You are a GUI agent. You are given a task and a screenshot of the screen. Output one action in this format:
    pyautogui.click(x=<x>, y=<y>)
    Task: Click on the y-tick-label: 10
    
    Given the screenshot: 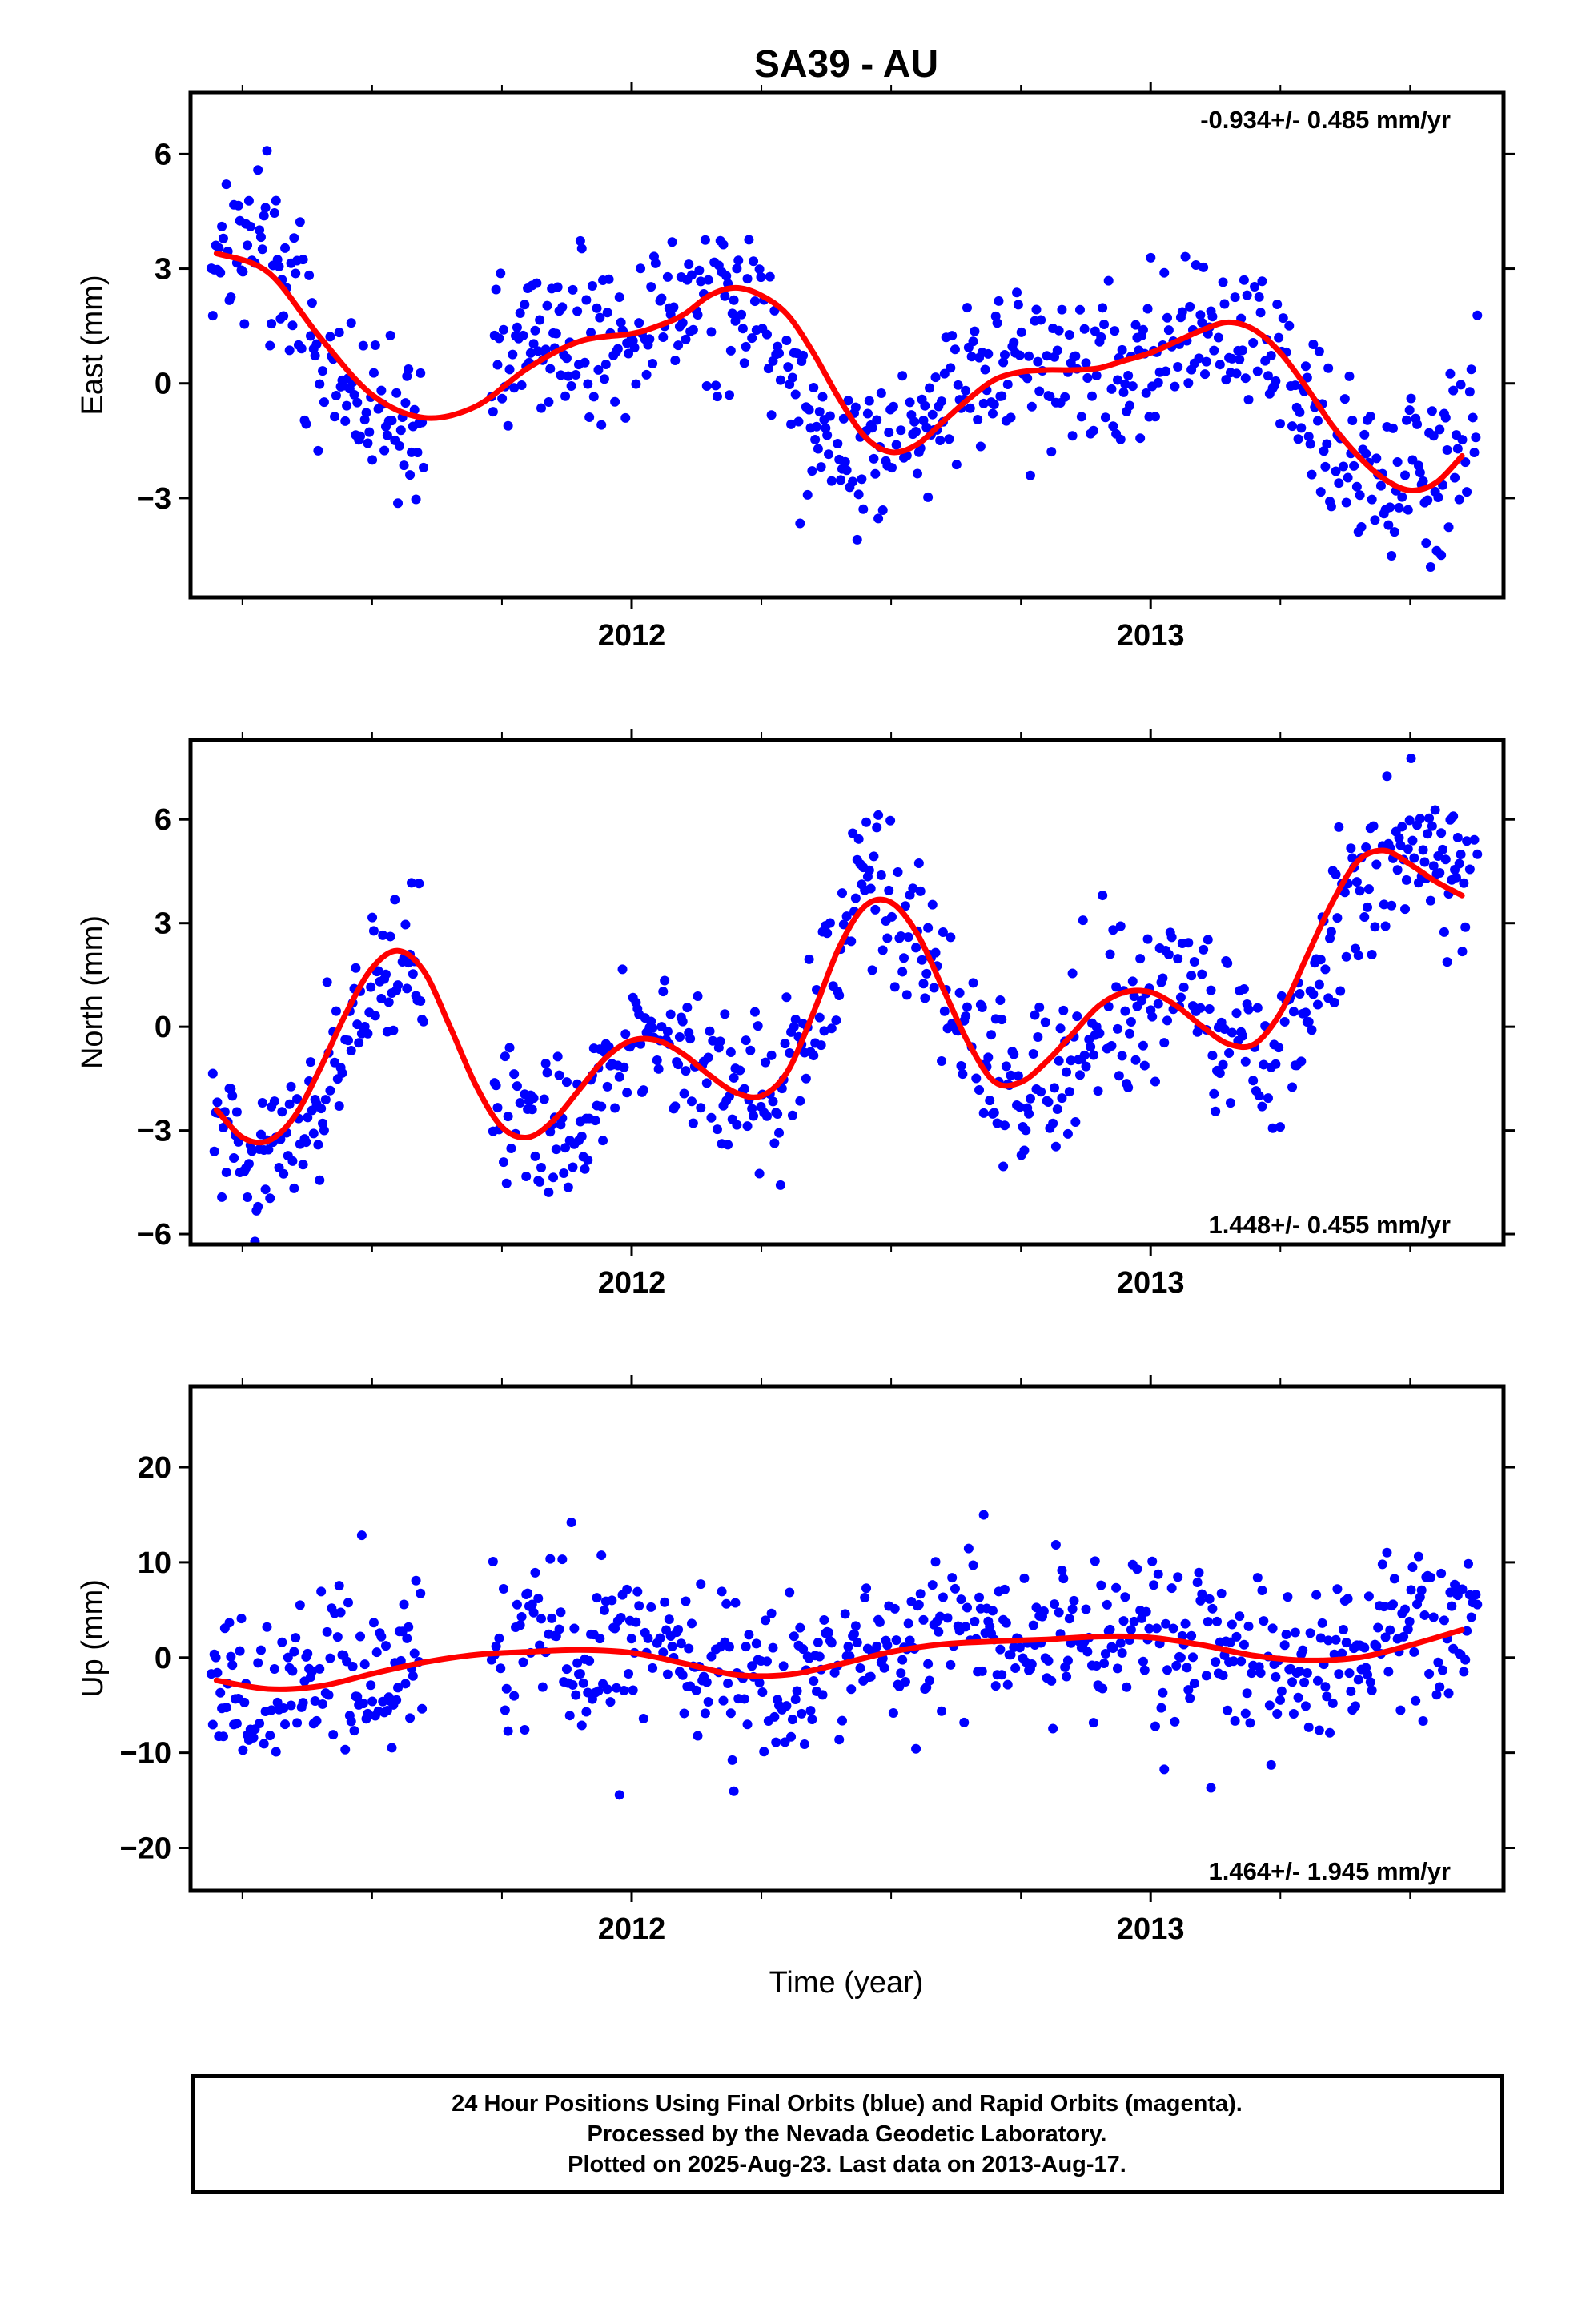 What is the action you would take?
    pyautogui.click(x=154, y=1563)
    